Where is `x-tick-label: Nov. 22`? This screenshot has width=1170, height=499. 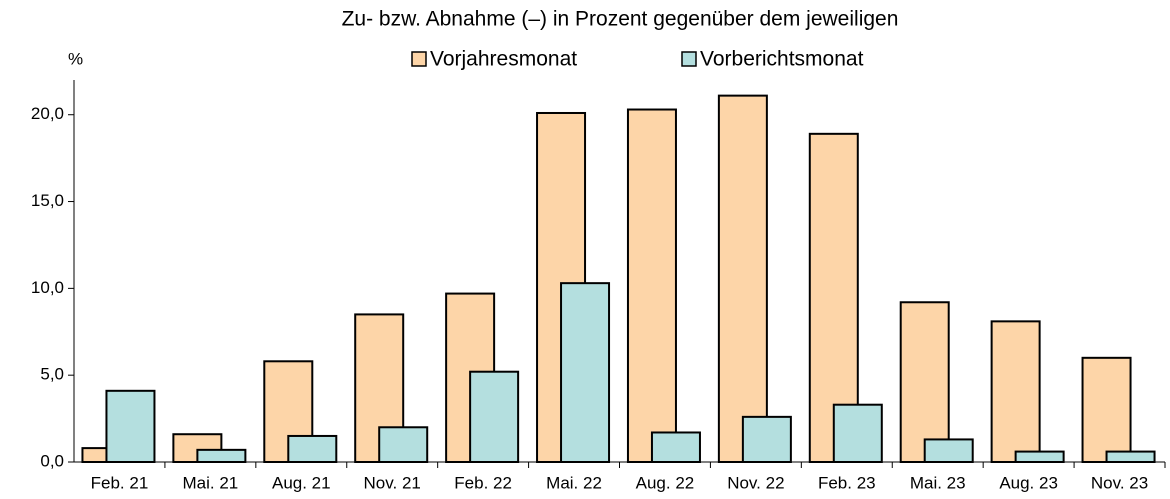
x-tick-label: Nov. 22 is located at coordinates (755, 482).